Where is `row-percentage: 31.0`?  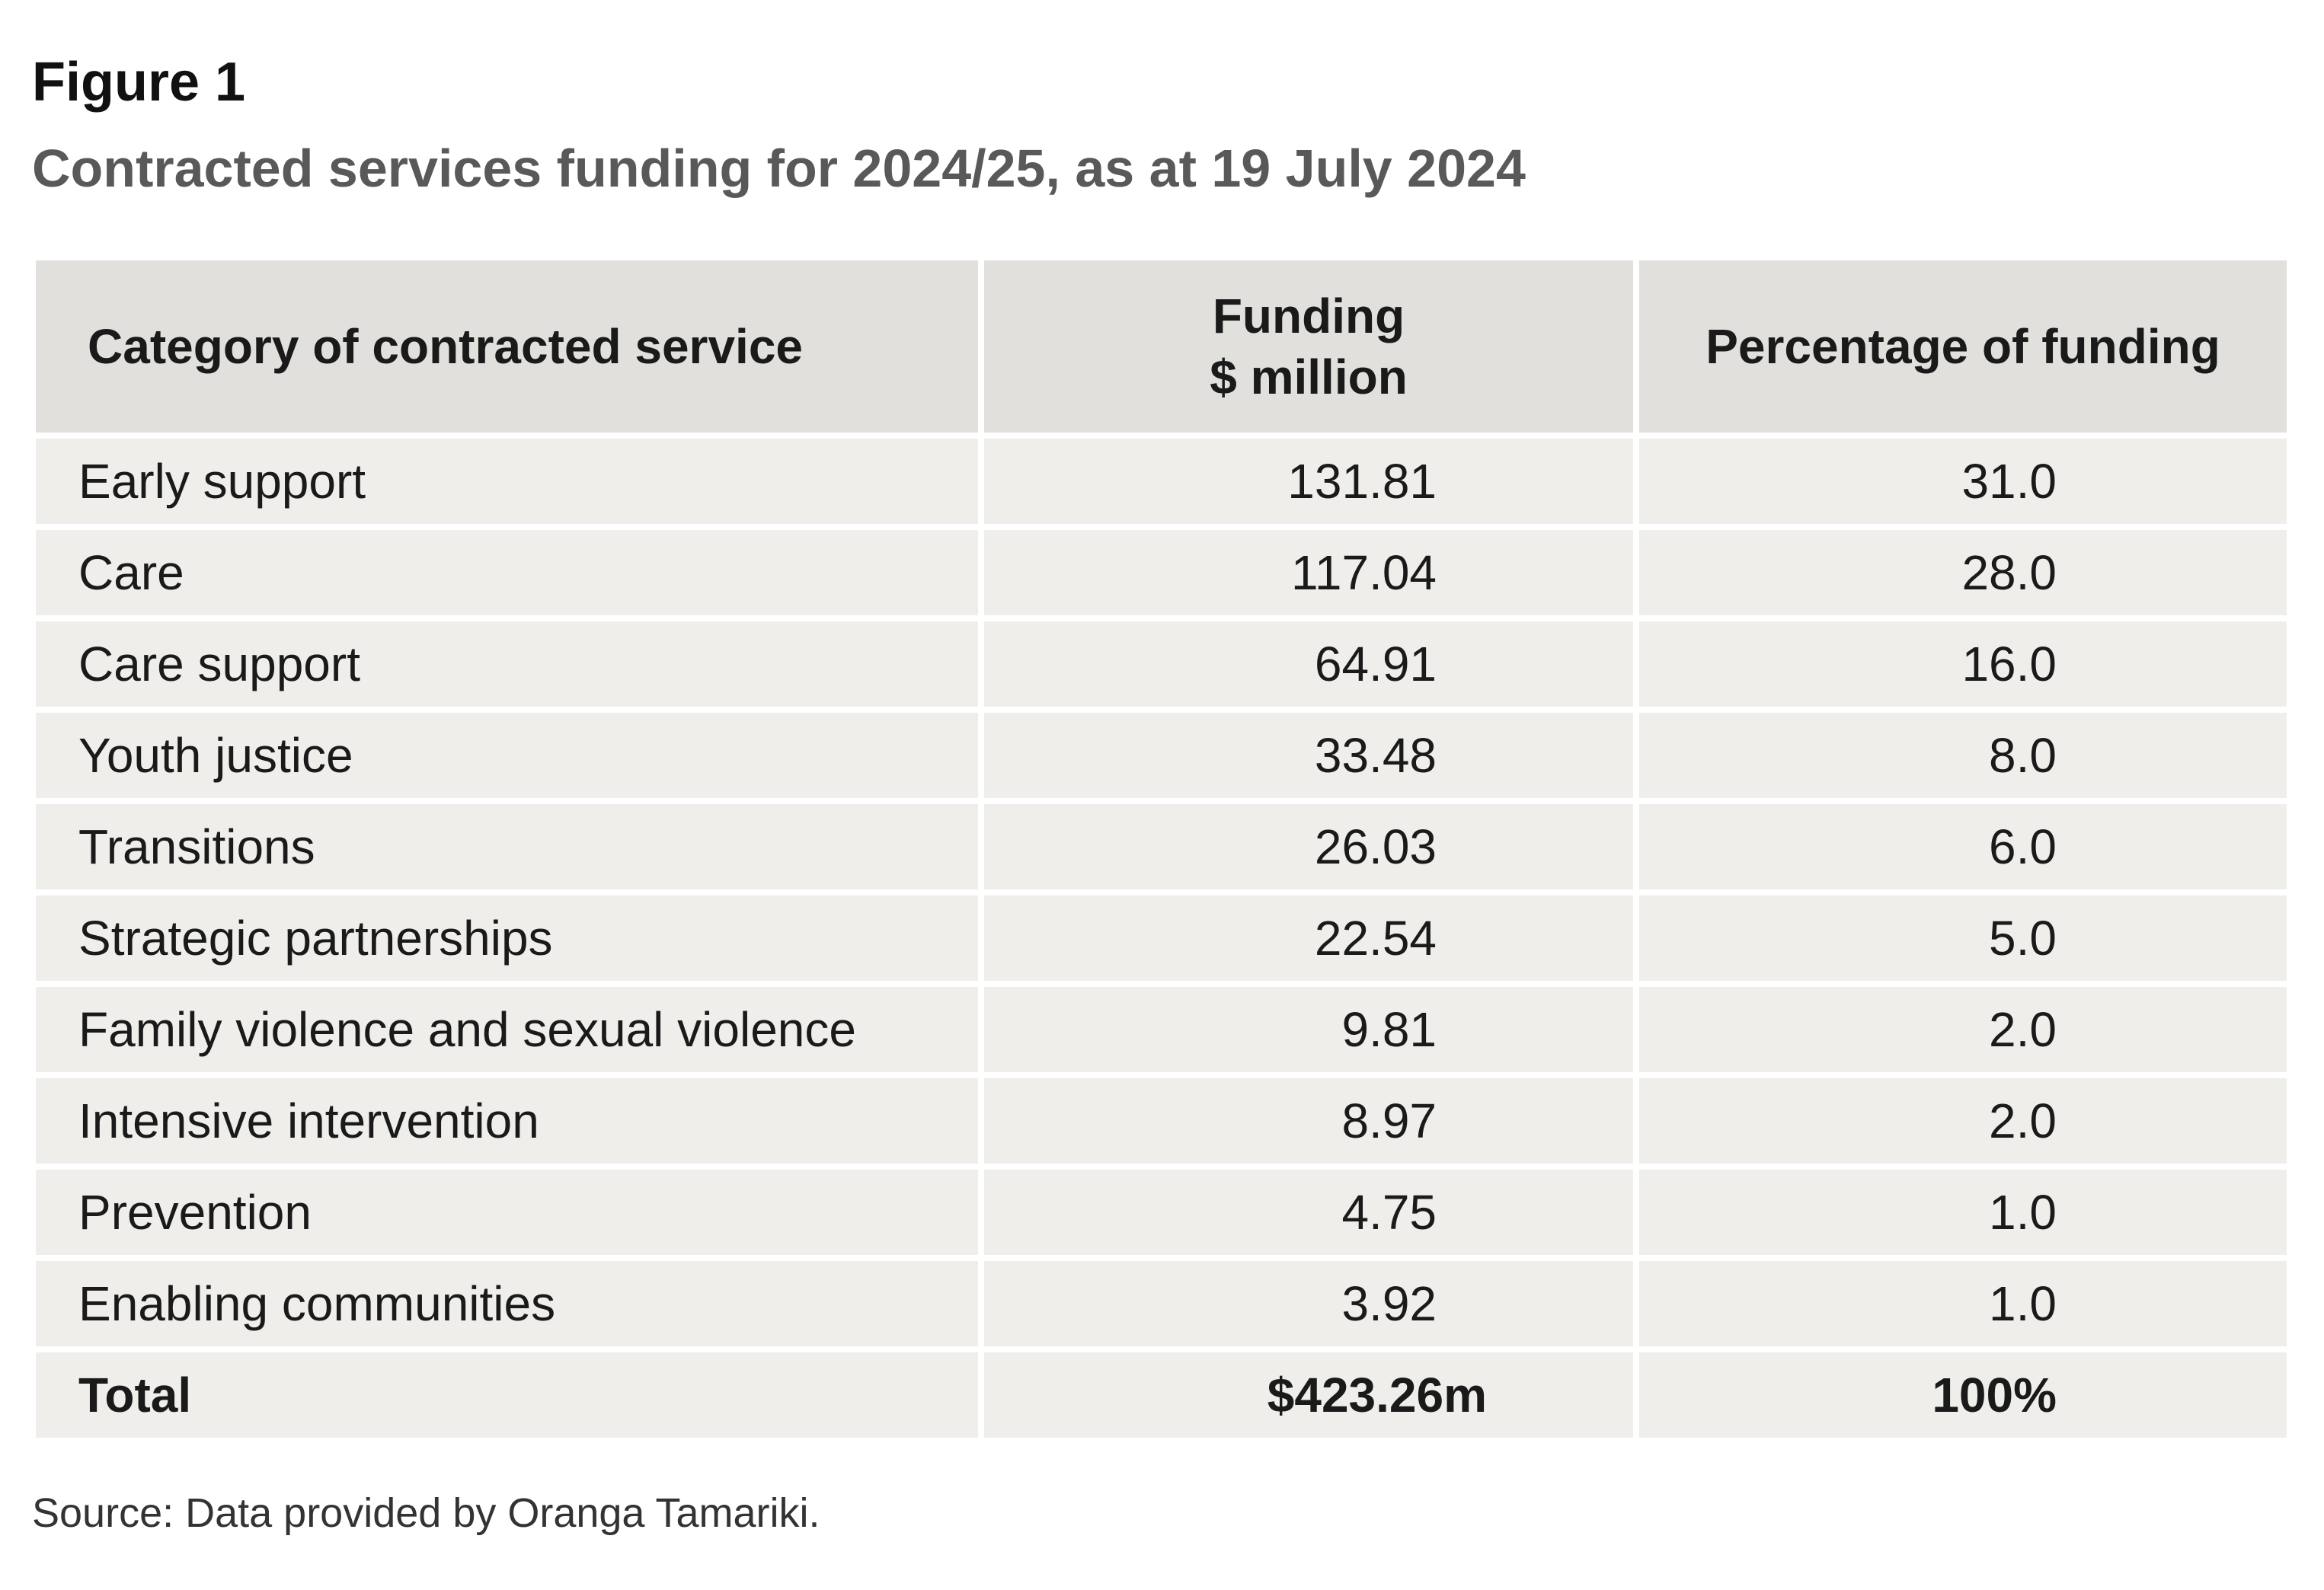
row-percentage: 31.0 is located at coordinates (1963, 481).